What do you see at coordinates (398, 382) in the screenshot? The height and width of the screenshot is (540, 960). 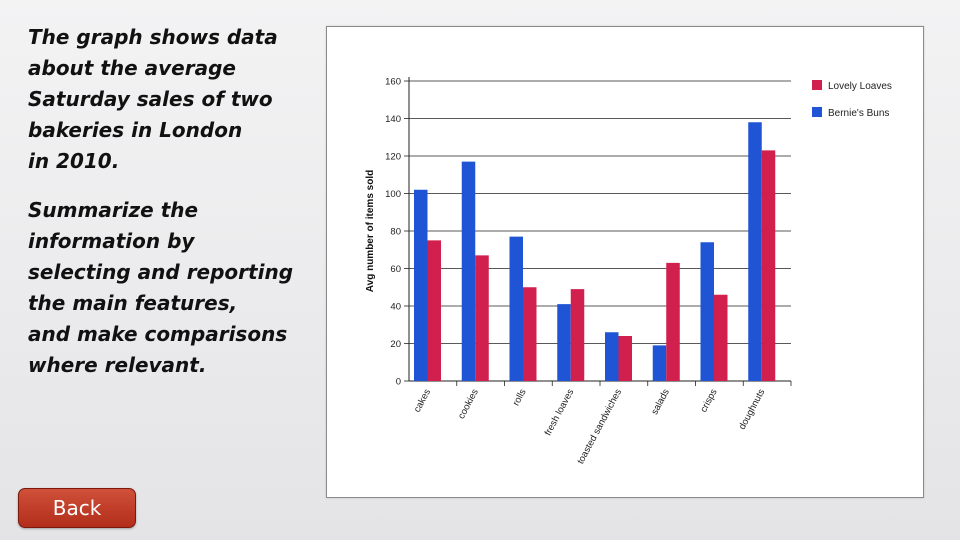 I see `y-tick-label: 0` at bounding box center [398, 382].